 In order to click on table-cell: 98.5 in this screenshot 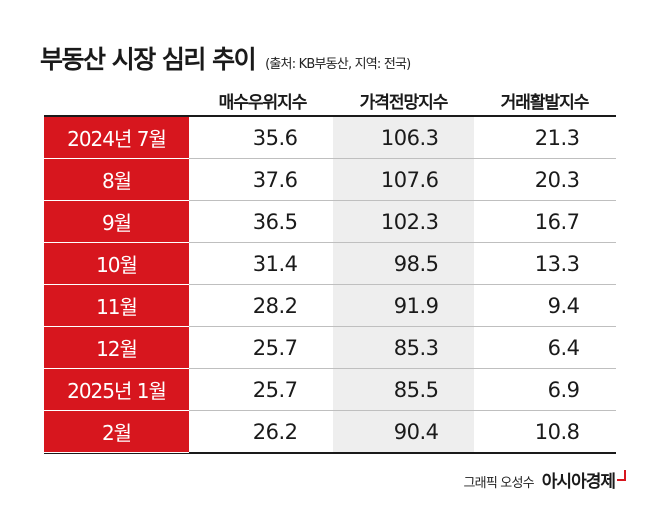, I will do `click(403, 263)`.